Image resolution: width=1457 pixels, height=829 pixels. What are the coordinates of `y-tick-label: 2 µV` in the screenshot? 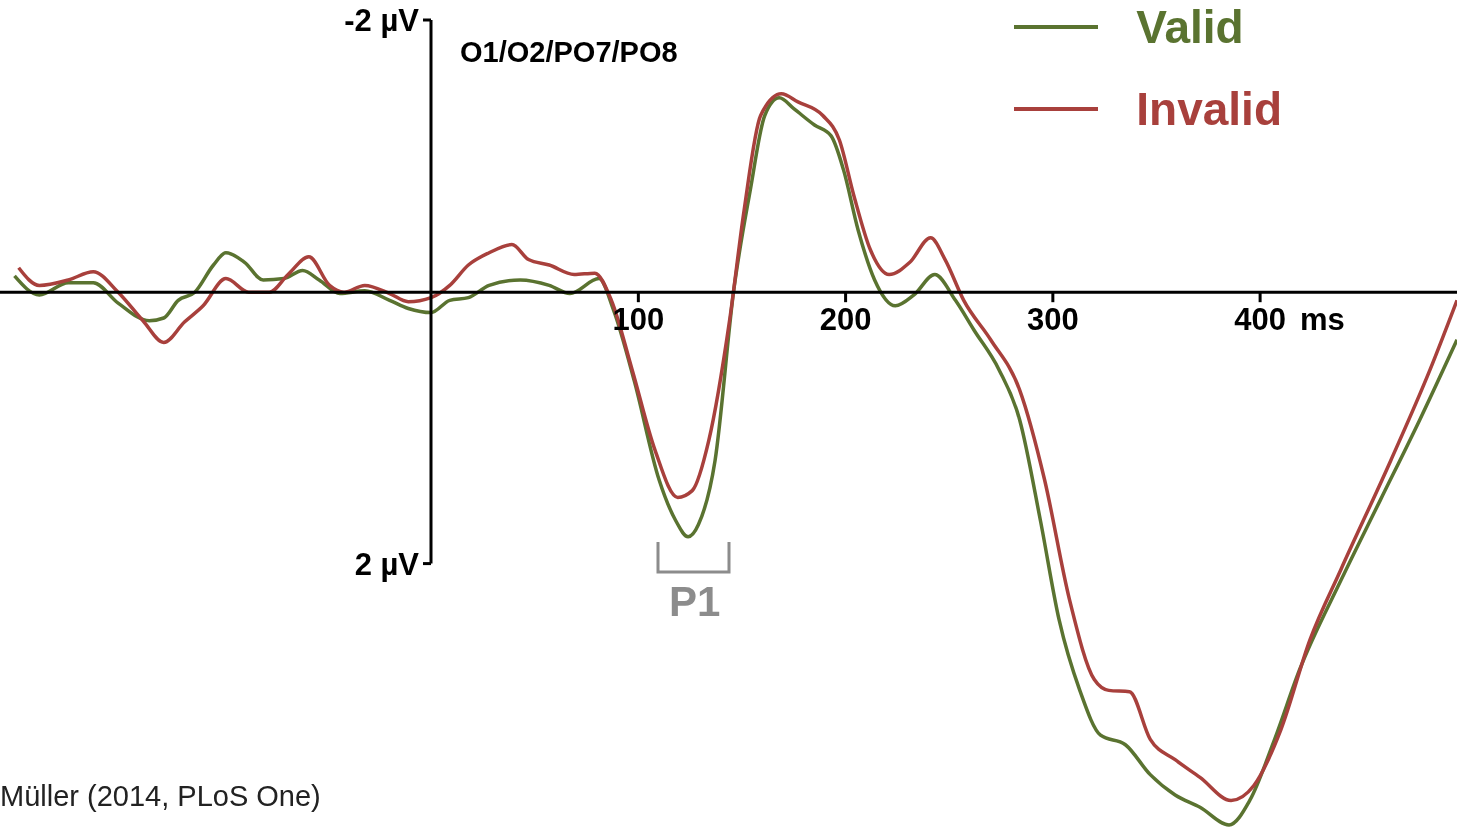 It's located at (387, 564).